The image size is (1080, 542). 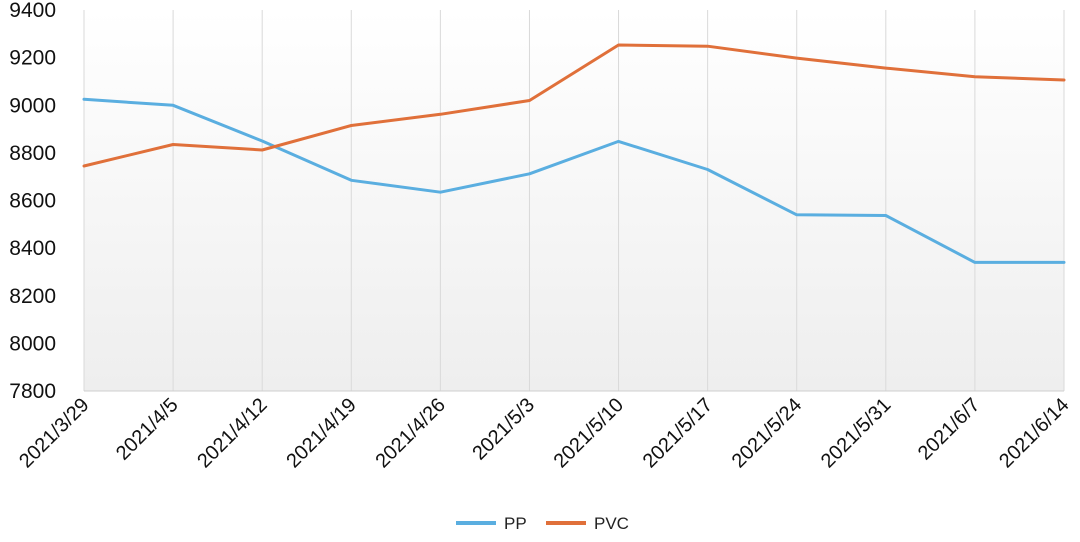 I want to click on y-tick-label: 8800, so click(x=32, y=153).